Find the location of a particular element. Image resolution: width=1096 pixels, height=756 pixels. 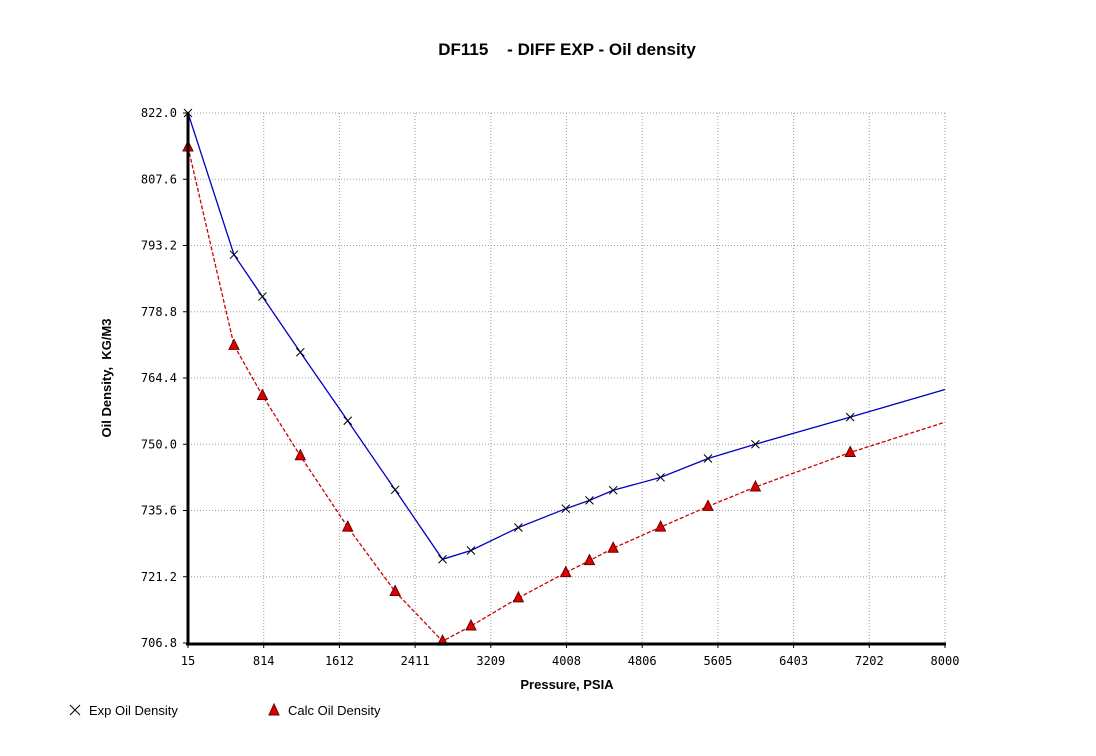

x-tick-label: 7202 is located at coordinates (869, 661).